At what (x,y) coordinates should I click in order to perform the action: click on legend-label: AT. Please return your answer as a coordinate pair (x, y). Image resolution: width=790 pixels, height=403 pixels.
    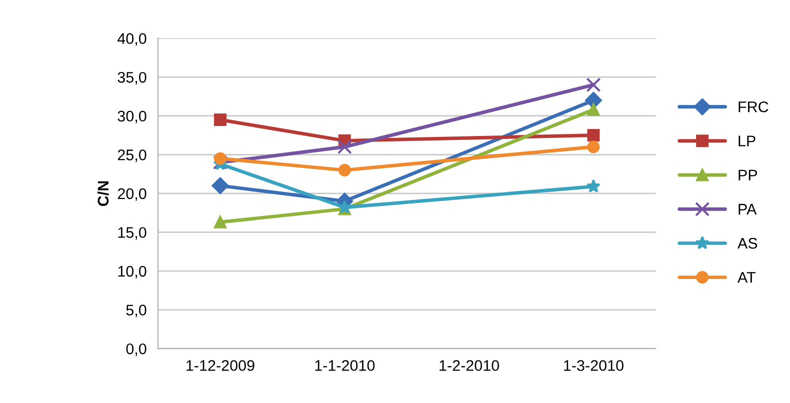
    Looking at the image, I should click on (746, 277).